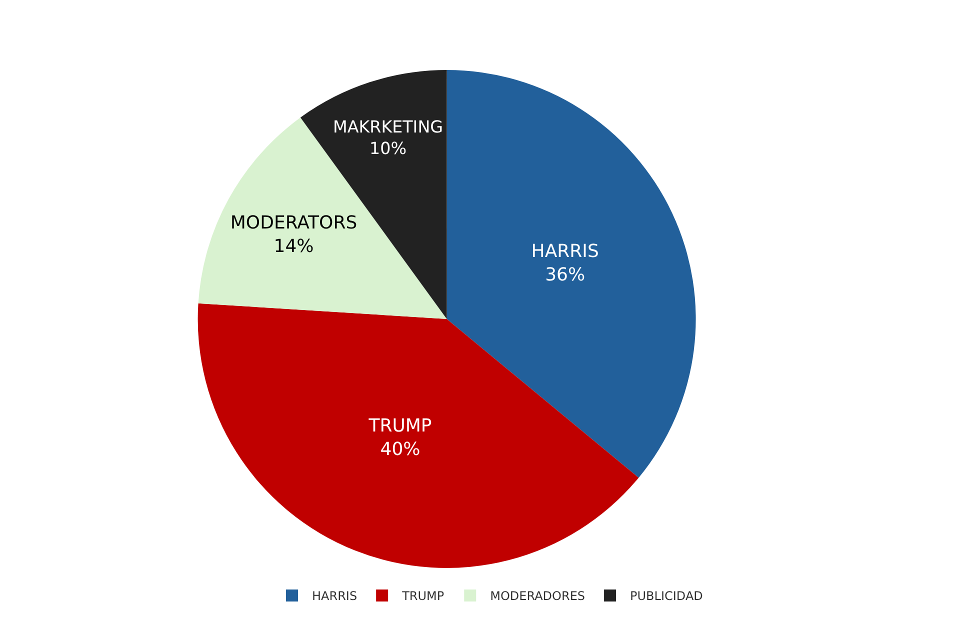 This screenshot has height=620, width=980. I want to click on legend-label: TRUMP, so click(422, 596).